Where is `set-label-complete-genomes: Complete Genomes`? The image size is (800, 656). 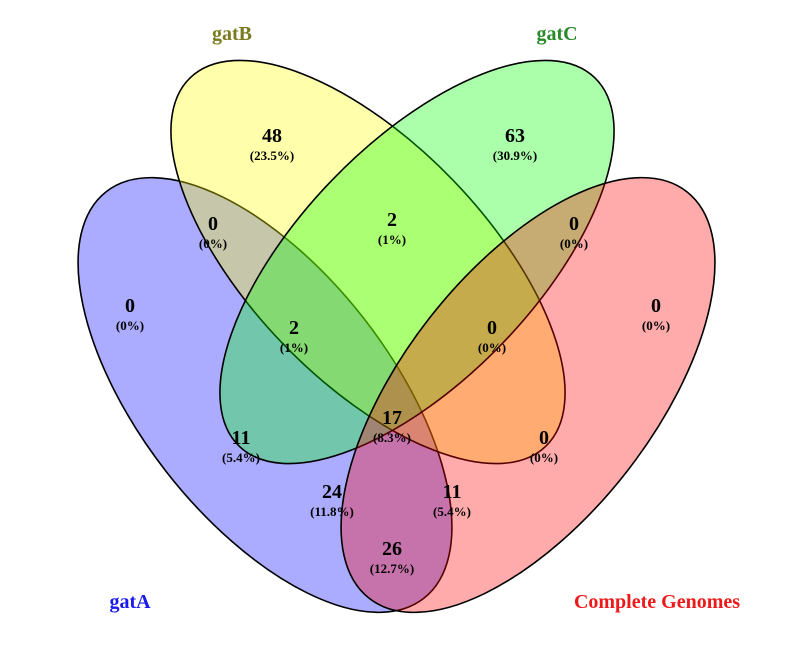 set-label-complete-genomes: Complete Genomes is located at coordinates (657, 602).